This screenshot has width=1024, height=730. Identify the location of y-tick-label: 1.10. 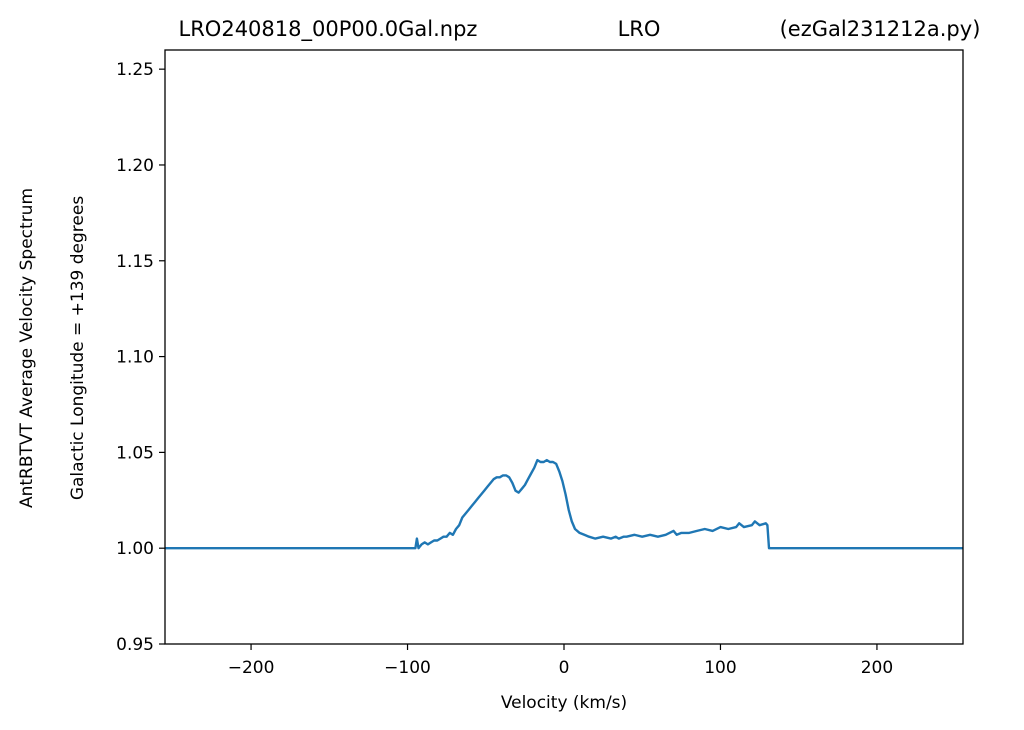
(135, 358).